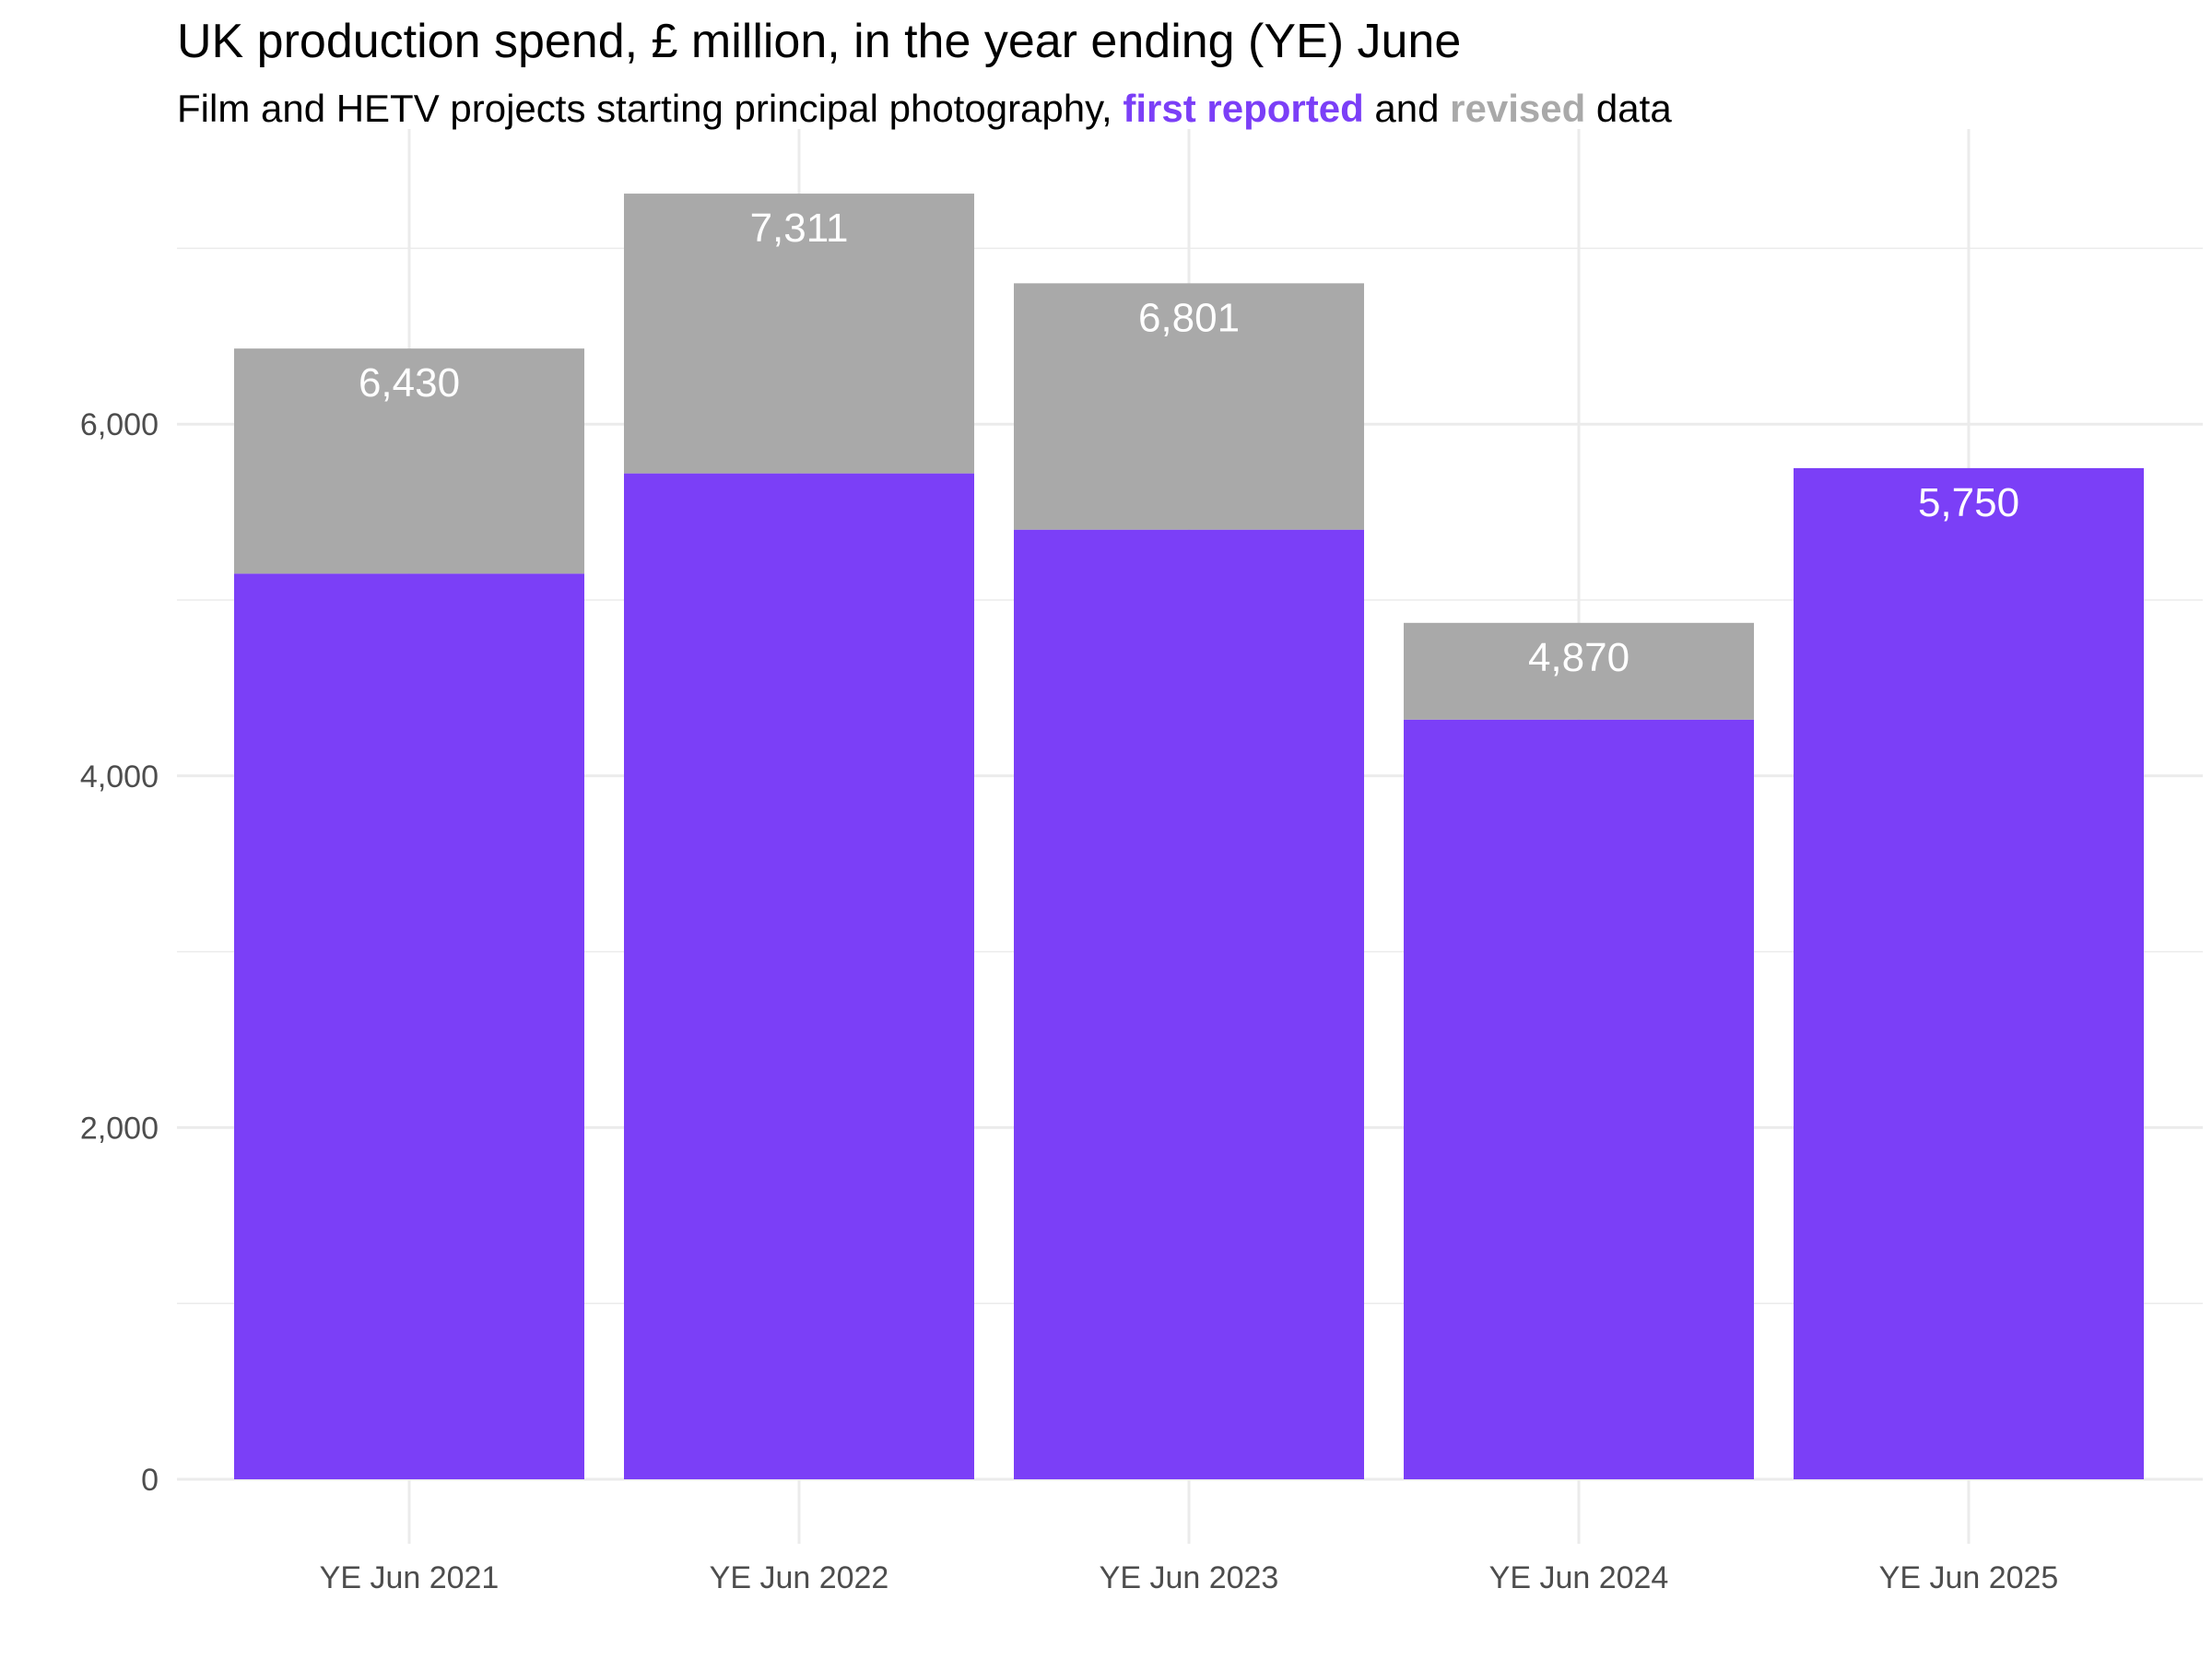  I want to click on bar-value-label: 6,430, so click(409, 383).